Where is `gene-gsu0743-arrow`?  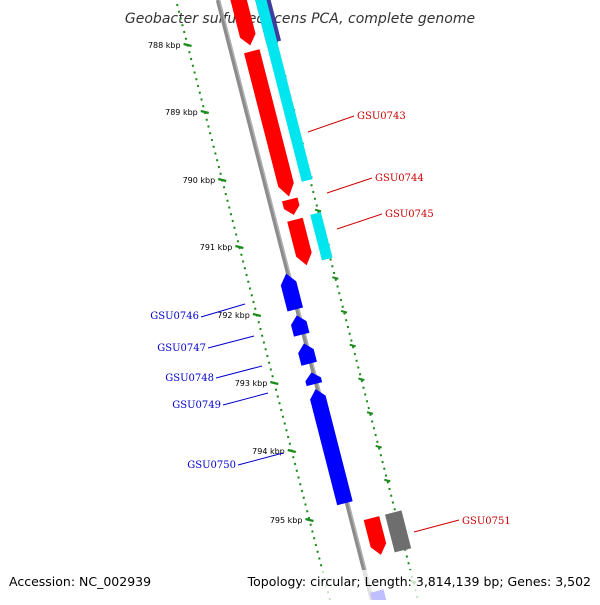
gene-gsu0743-arrow is located at coordinates (242, 23).